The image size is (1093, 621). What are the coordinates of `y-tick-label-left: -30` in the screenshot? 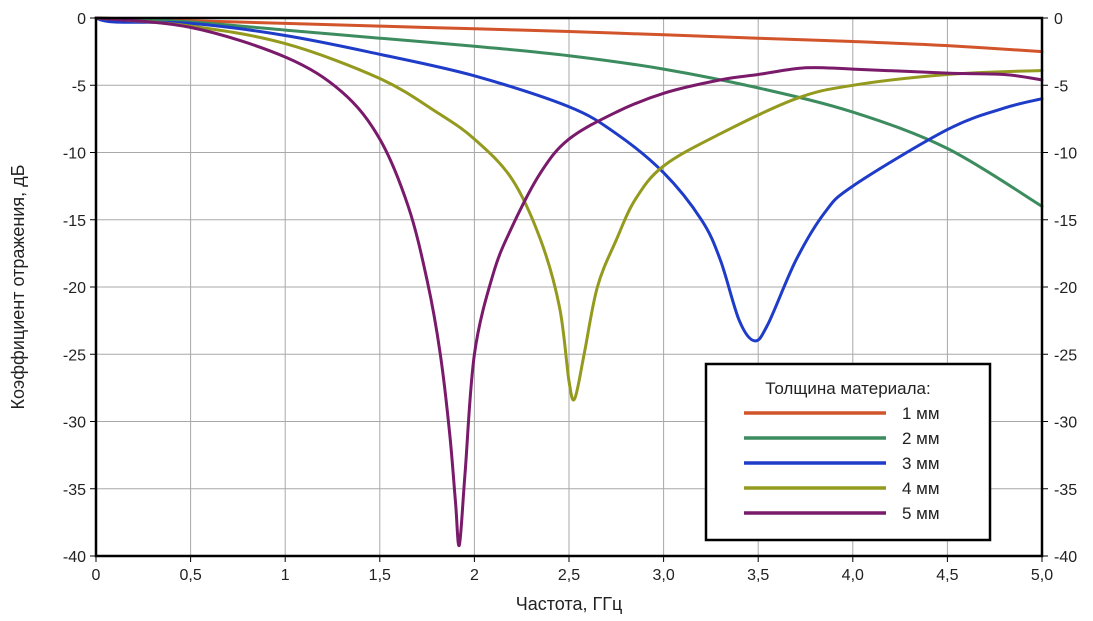 It's located at (74, 423).